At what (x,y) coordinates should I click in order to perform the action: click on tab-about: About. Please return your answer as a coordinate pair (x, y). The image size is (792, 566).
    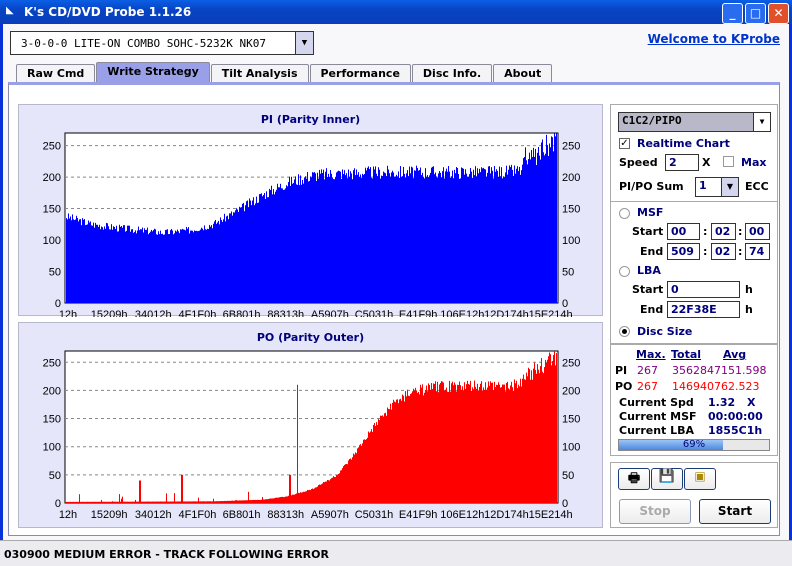
    Looking at the image, I should click on (523, 73).